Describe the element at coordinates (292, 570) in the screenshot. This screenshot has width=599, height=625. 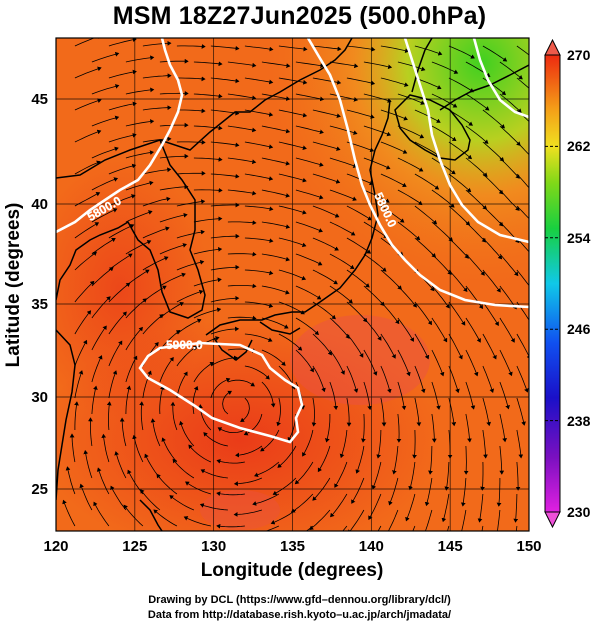
I see `x-axis-label: Longitude (degrees)` at that location.